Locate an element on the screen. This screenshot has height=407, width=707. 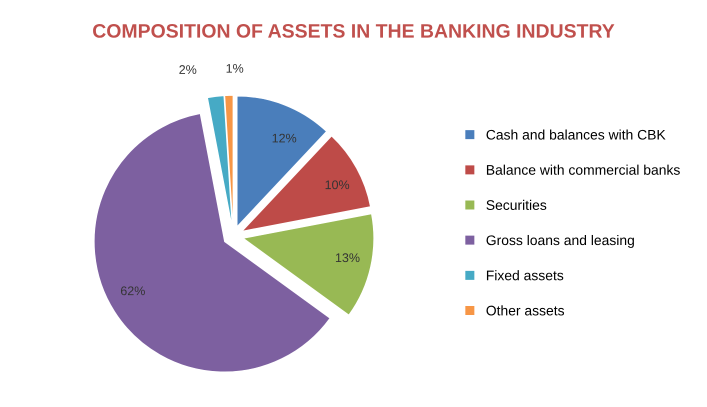
legend-label: Balance with commercial banks is located at coordinates (583, 169).